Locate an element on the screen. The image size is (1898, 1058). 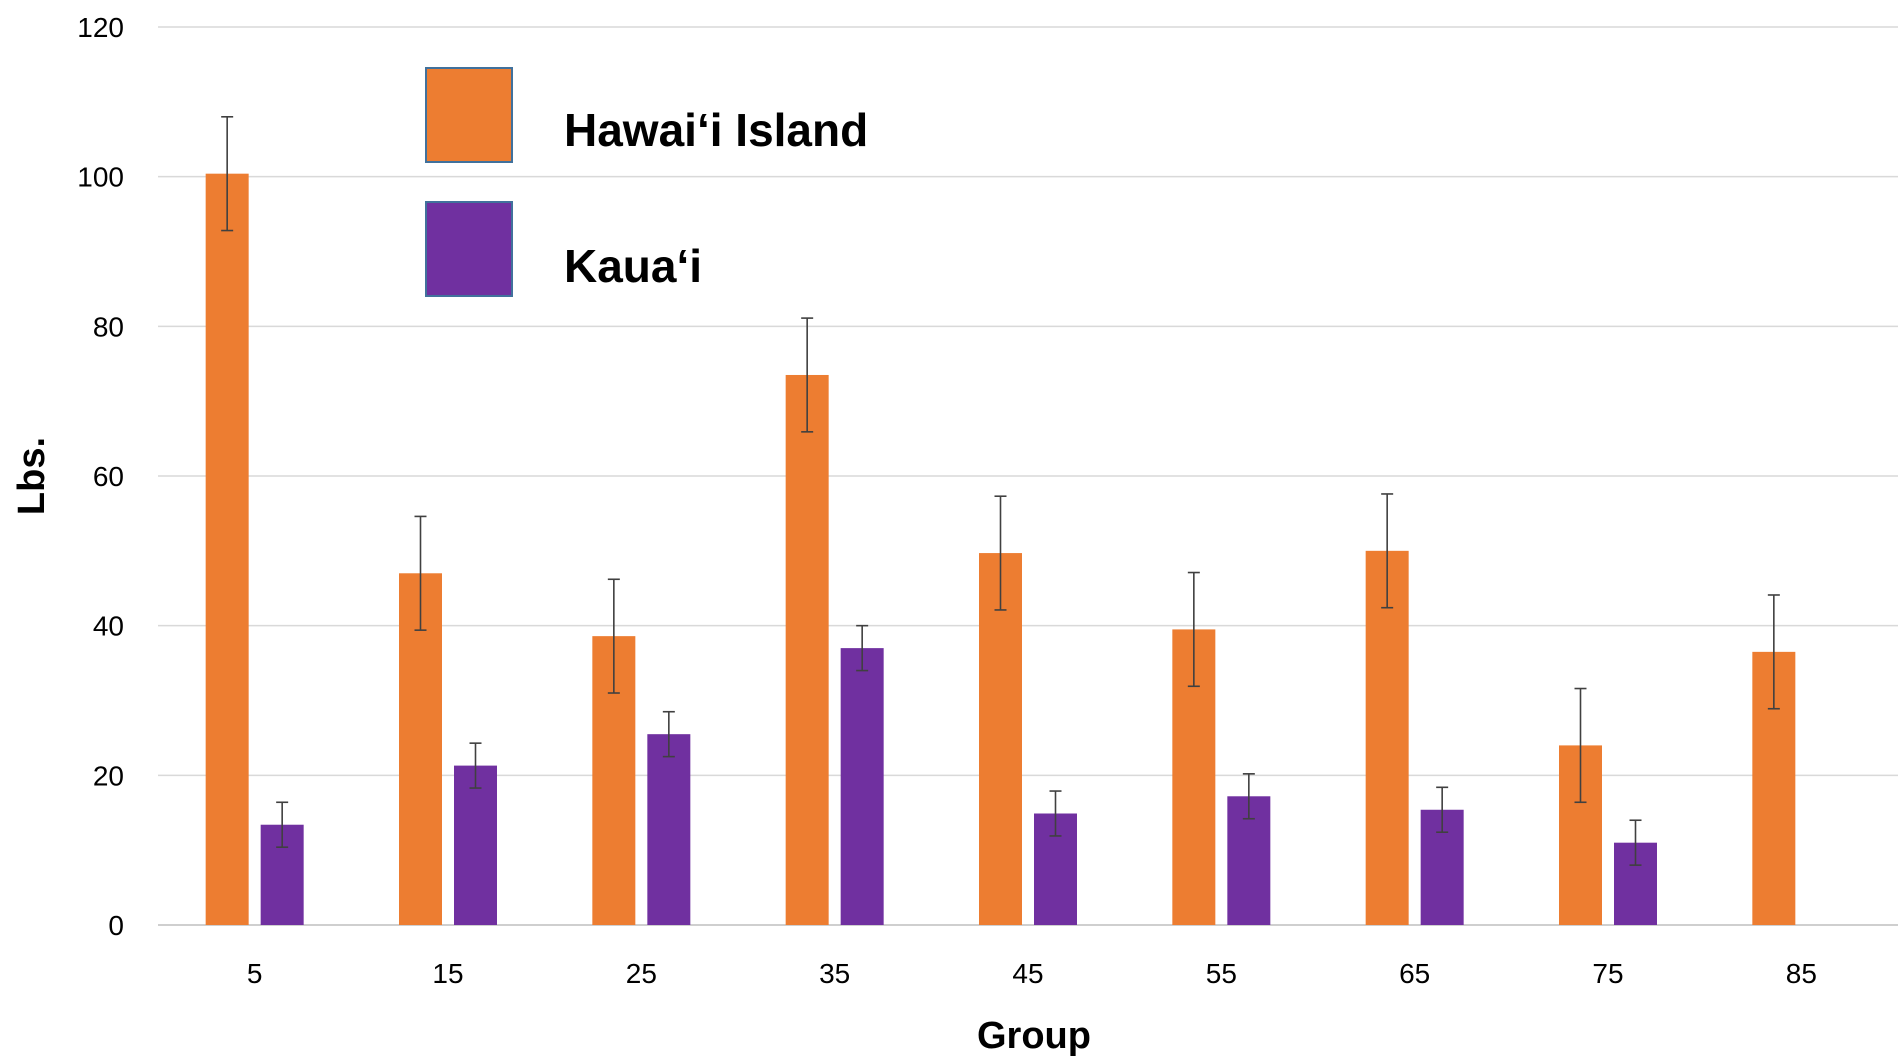
legend-swatch-hawaii-island is located at coordinates (469, 115).